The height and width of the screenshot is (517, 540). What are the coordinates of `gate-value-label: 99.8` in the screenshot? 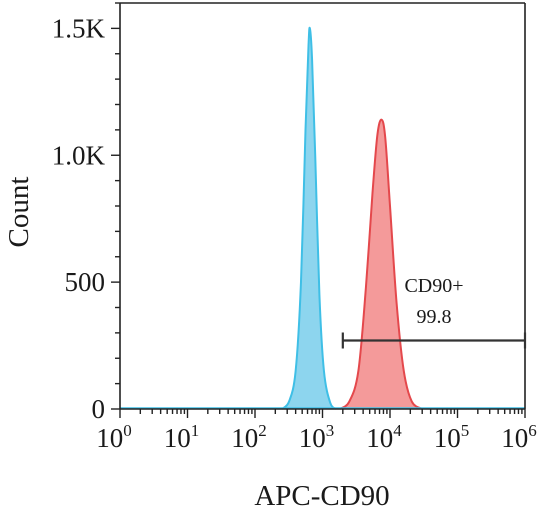 It's located at (434, 317).